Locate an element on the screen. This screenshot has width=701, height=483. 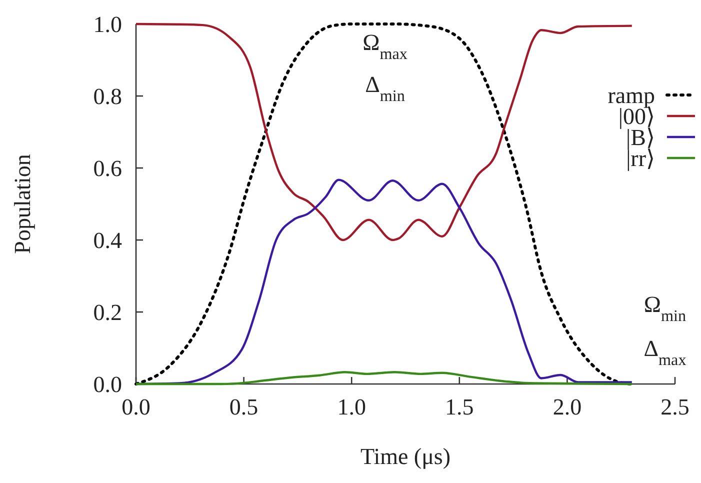
y-tick-label: 0.0 is located at coordinates (107, 385).